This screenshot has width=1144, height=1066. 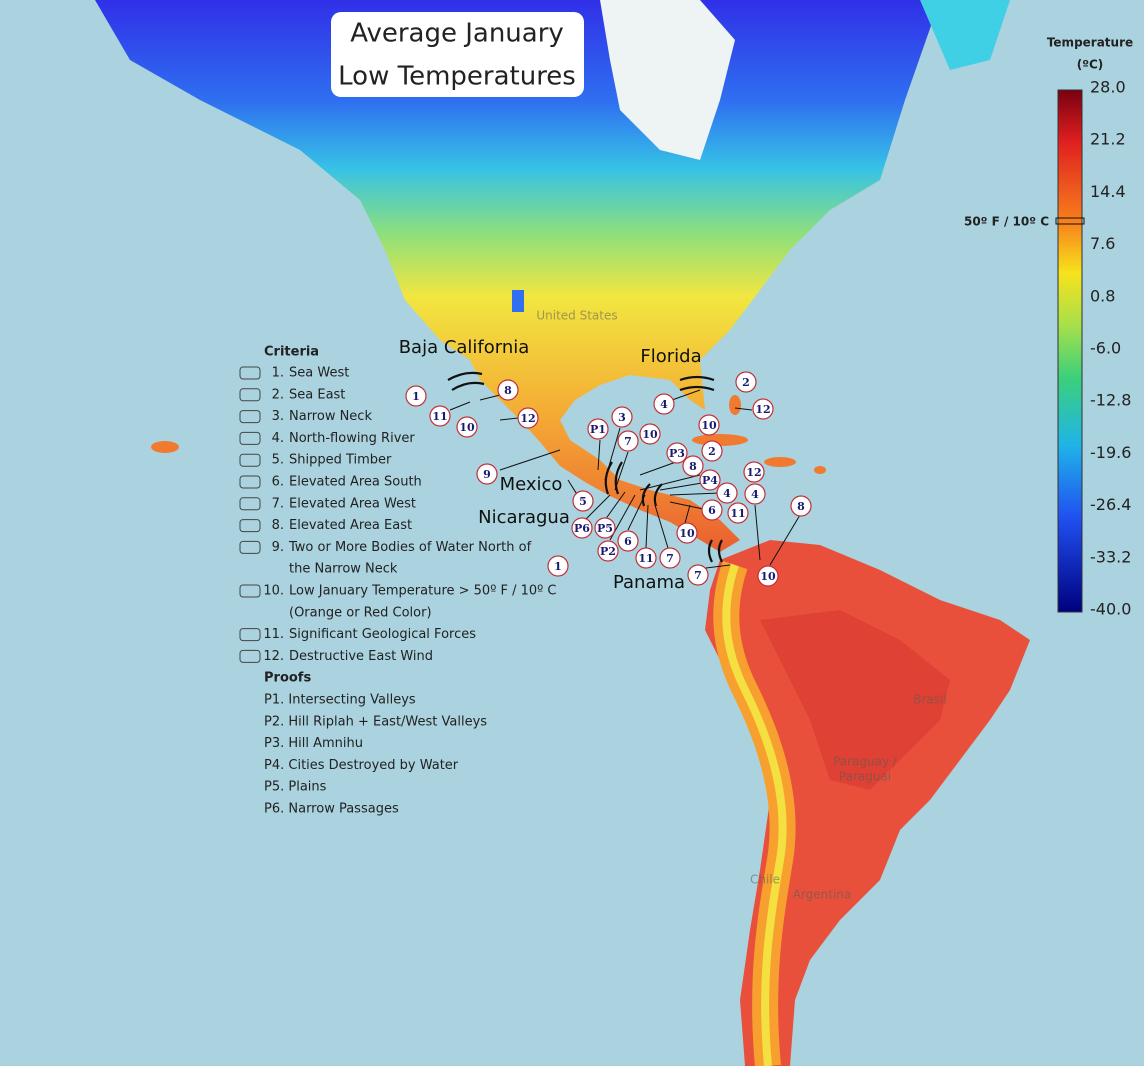 I want to click on basemap-label: United States, so click(x=576, y=316).